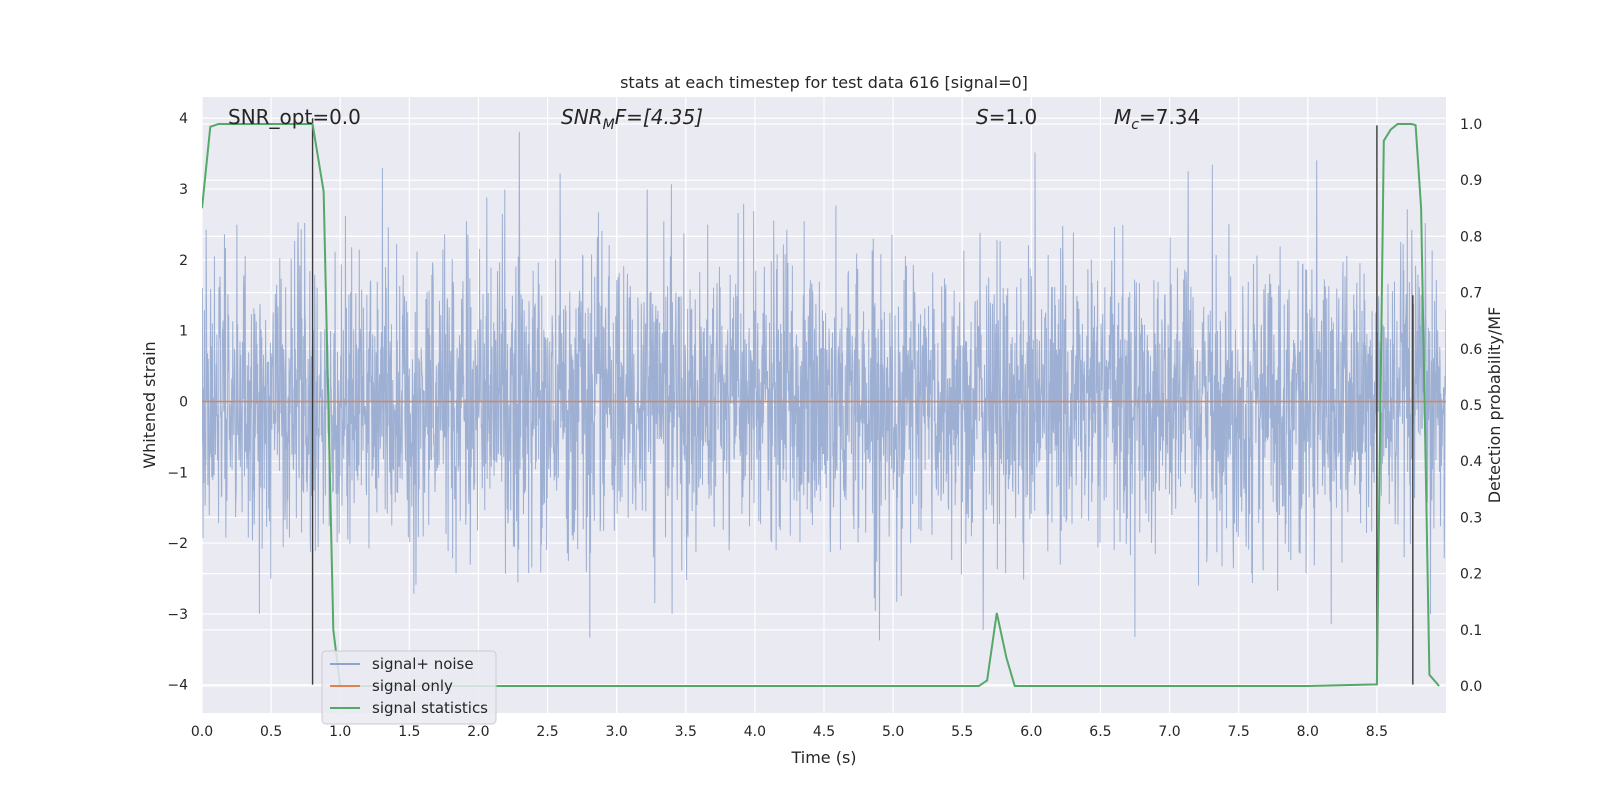 Image resolution: width=1600 pixels, height=800 pixels. What do you see at coordinates (409, 732) in the screenshot?
I see `x-tick-label: 1.5` at bounding box center [409, 732].